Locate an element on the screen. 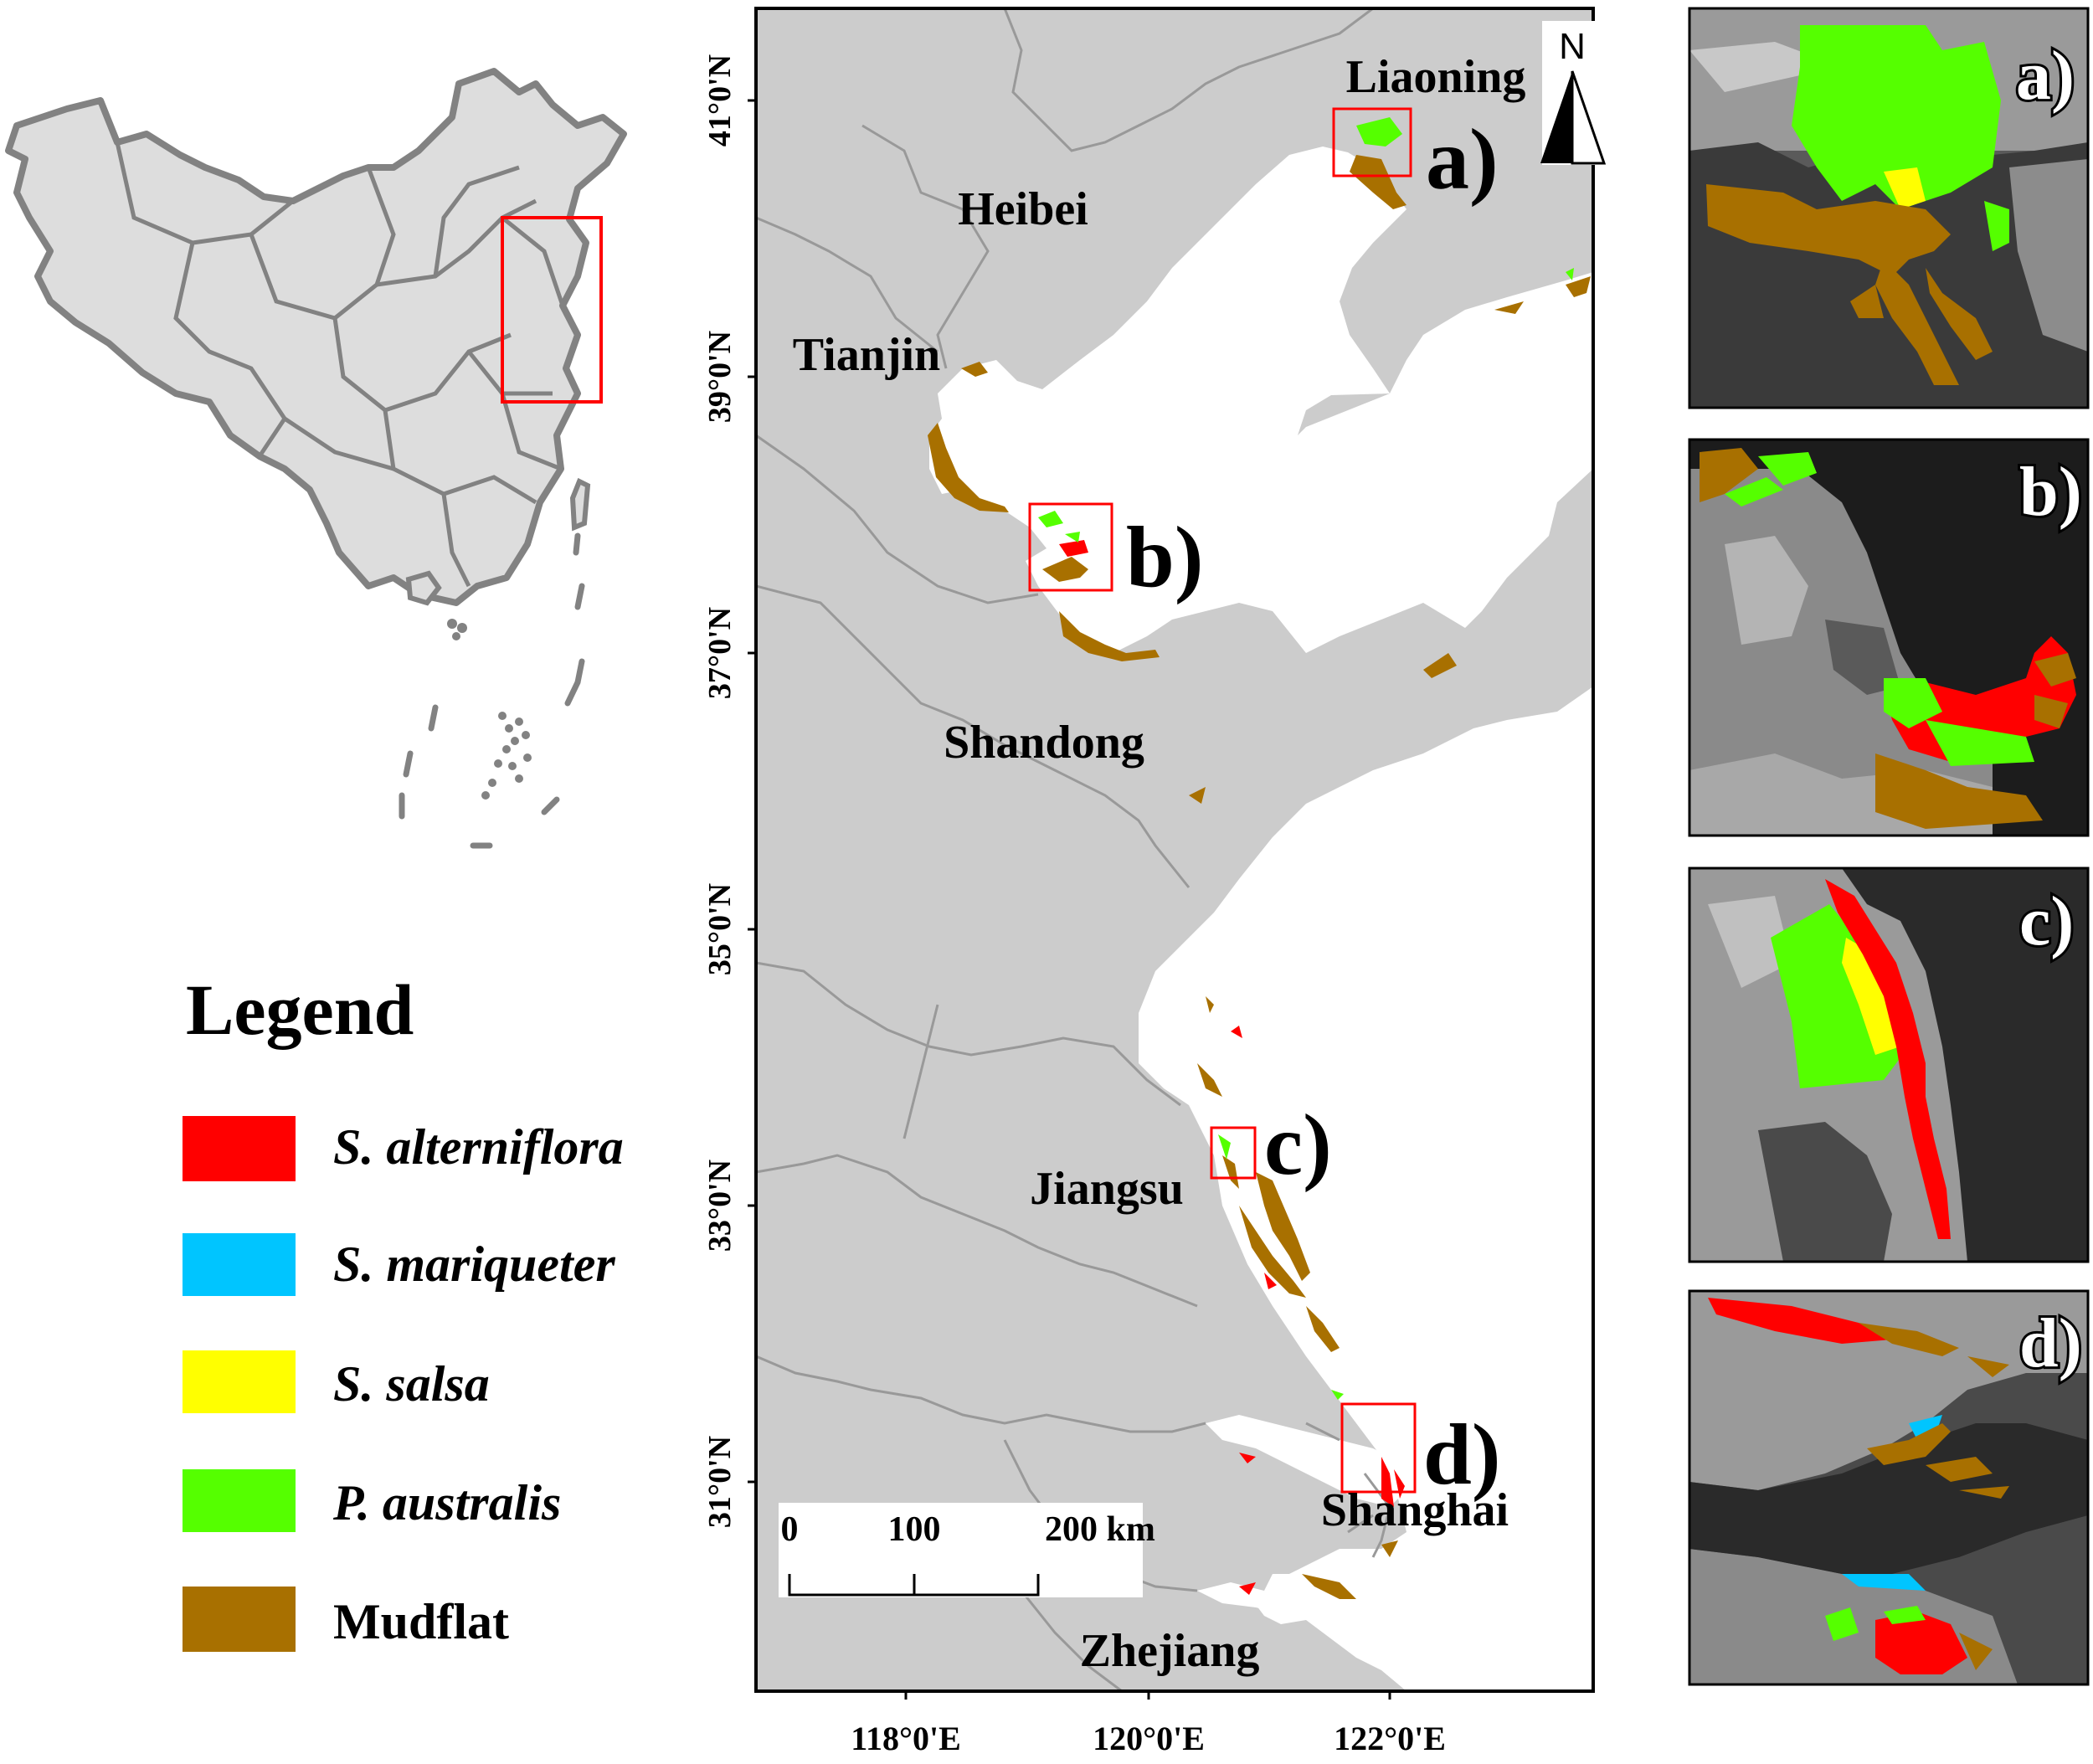  legend-item-mudflat: Mudflat is located at coordinates (346, 1620).